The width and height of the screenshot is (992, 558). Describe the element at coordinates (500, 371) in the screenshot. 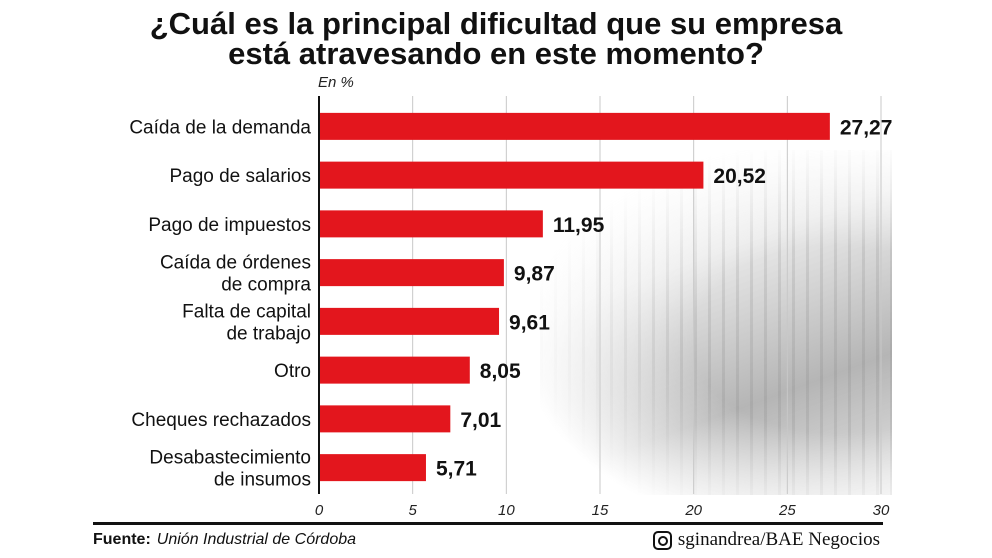

I see `value-label: 8,05` at that location.